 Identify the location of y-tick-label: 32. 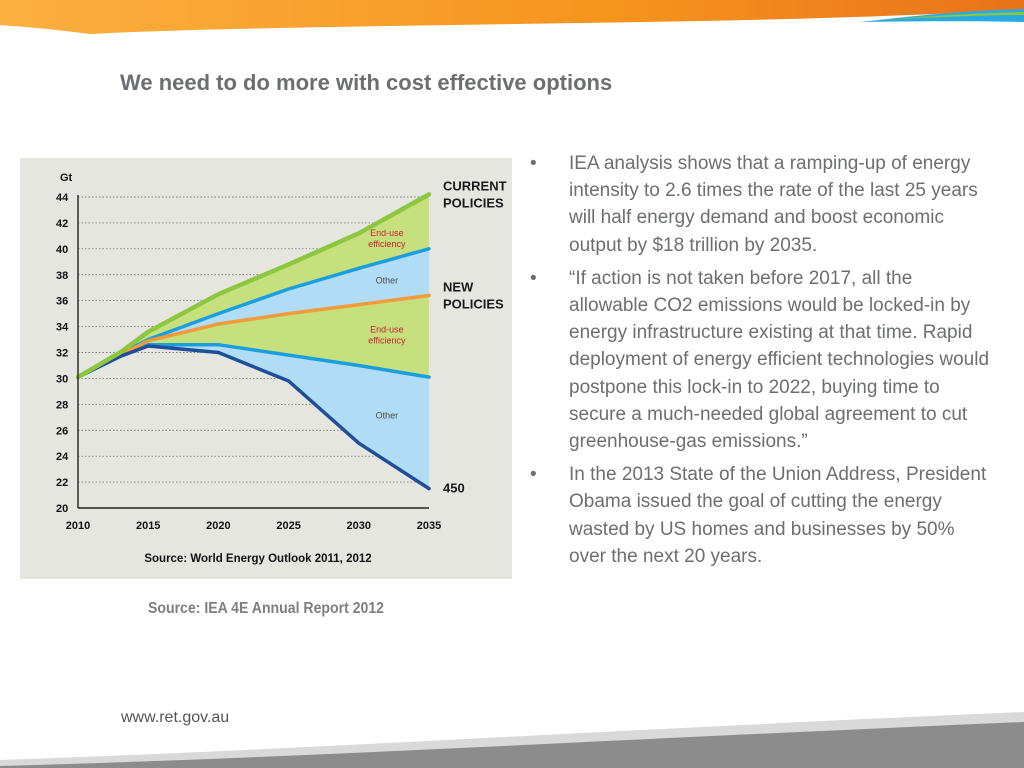
(62, 354).